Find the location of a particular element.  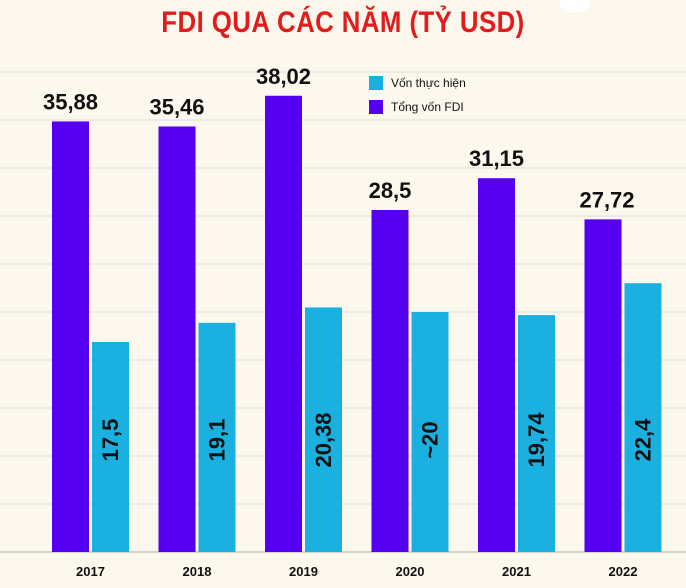

bar-realized-2017 is located at coordinates (110, 447).